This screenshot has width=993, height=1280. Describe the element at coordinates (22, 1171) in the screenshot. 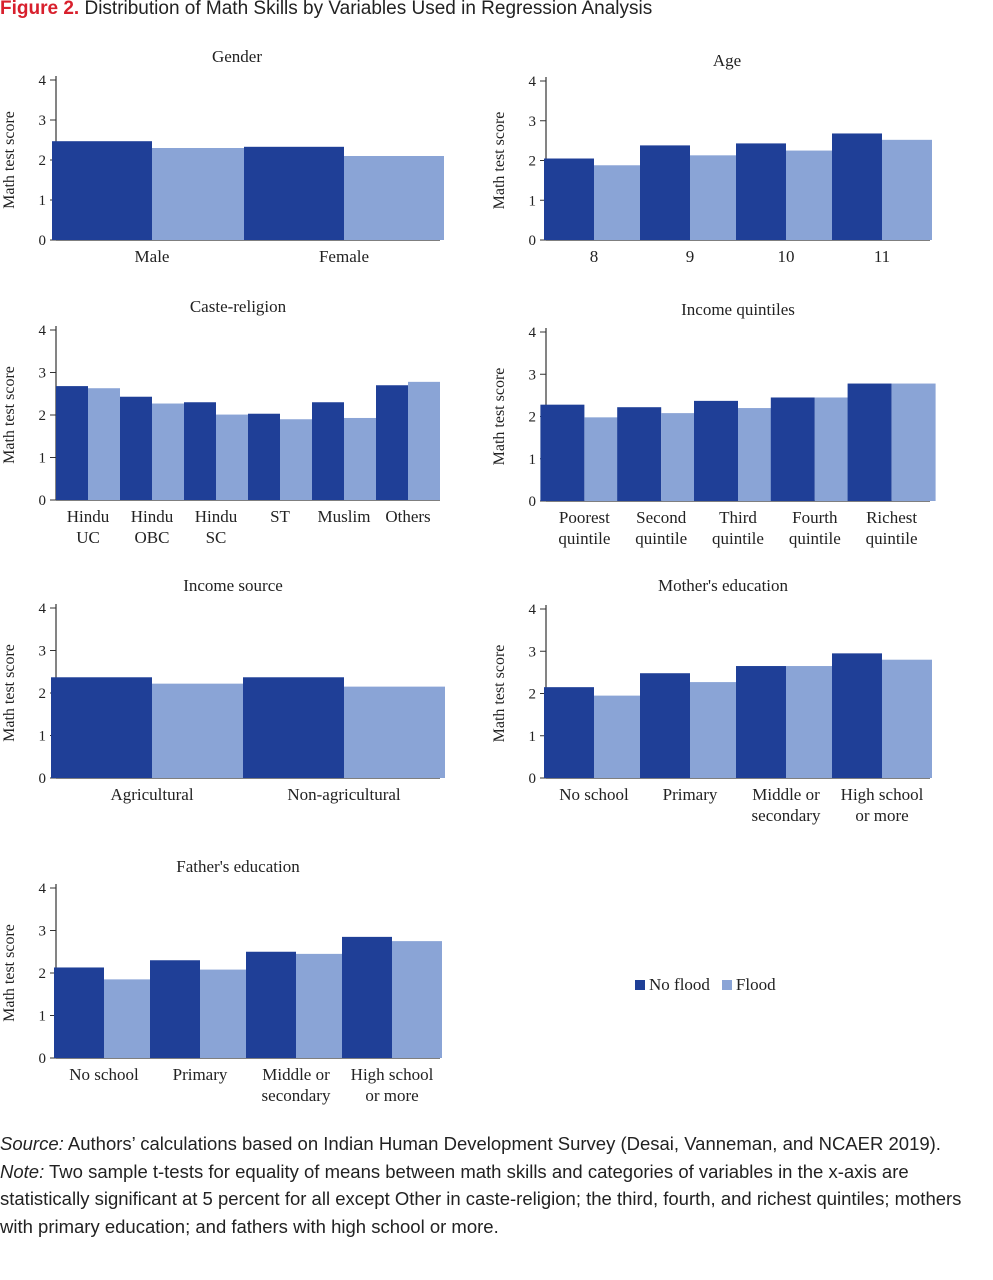

I see `note-label: Note:` at that location.